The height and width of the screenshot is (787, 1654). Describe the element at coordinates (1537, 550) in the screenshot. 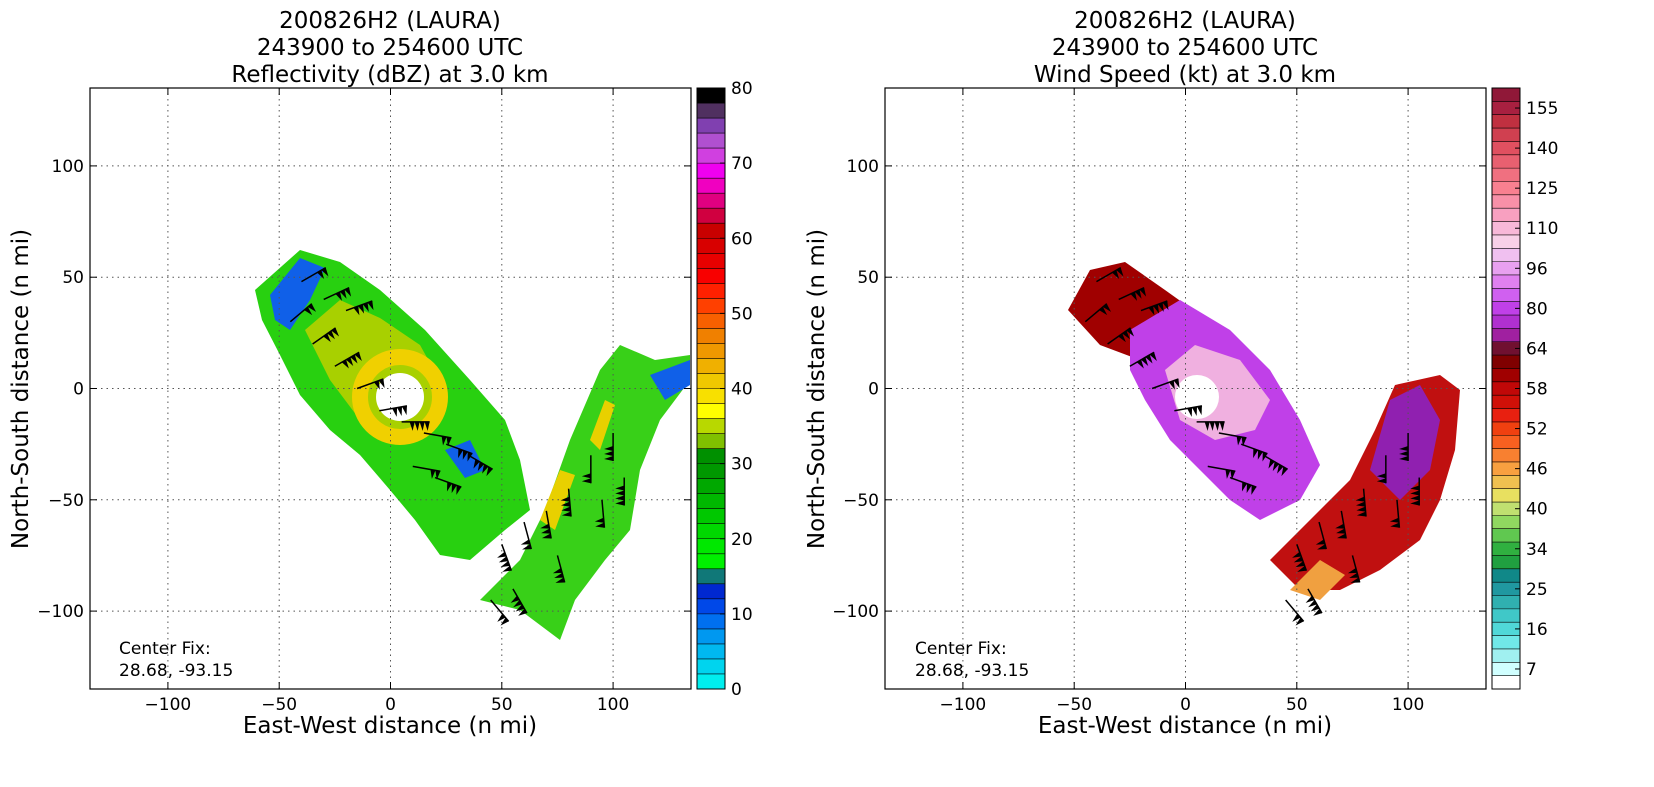

I see `wind-colorbar-tick-label-3: 34` at that location.